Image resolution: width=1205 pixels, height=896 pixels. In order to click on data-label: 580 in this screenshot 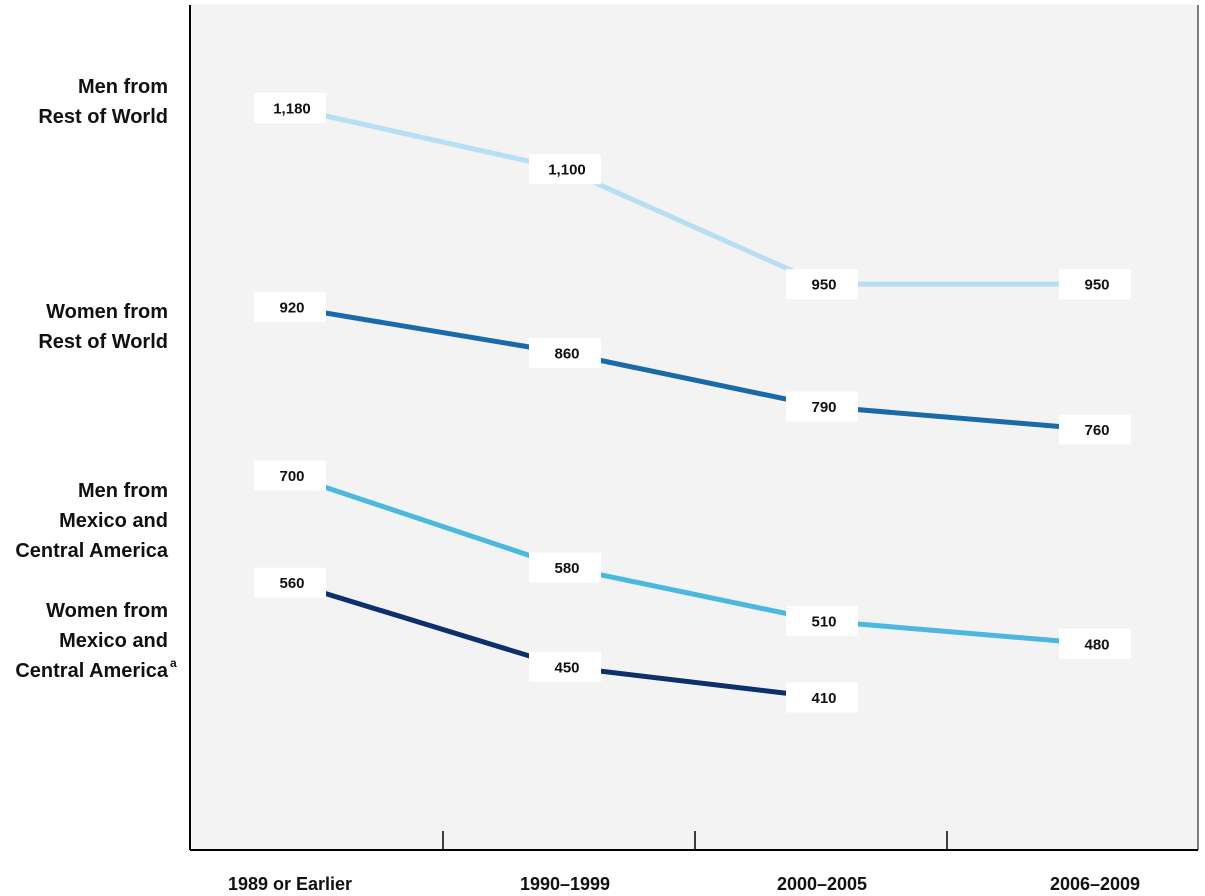, I will do `click(565, 567)`.